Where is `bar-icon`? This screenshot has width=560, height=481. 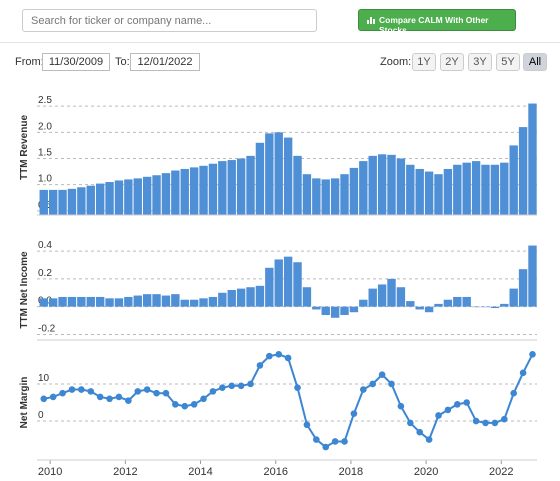 bar-icon is located at coordinates (371, 20).